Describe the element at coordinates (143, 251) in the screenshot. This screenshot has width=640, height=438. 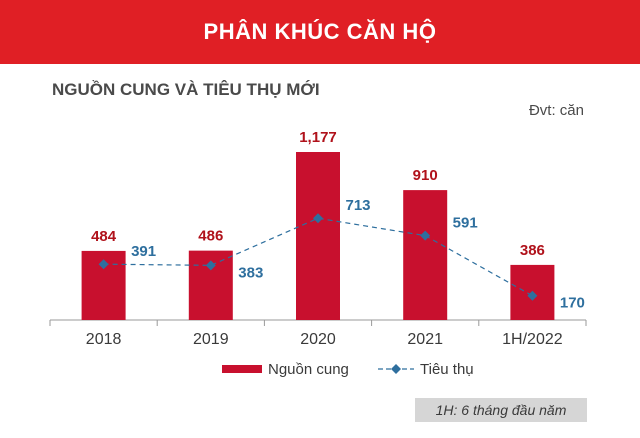
I see `line-value-label: 391` at that location.